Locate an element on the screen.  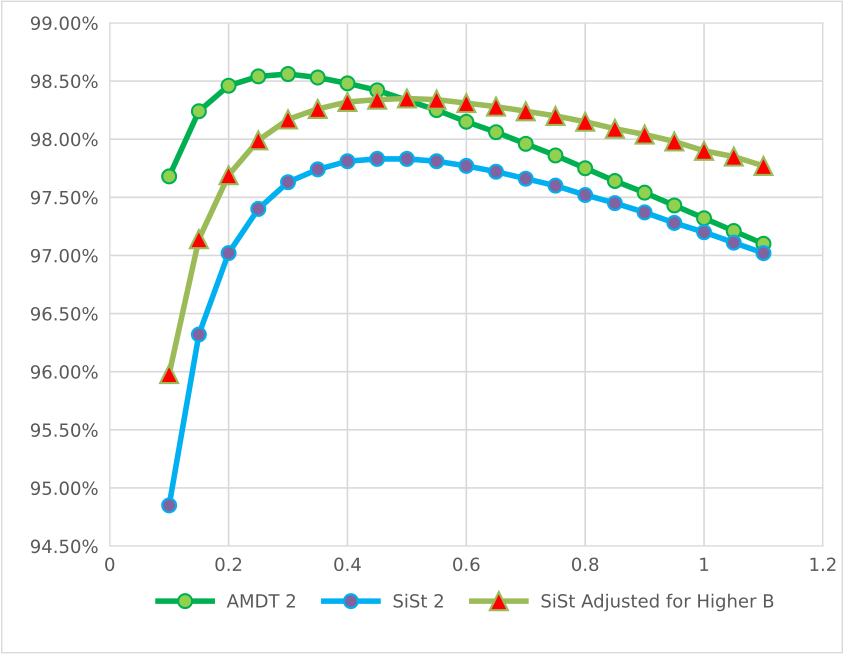
x-tick-label: 0.8 is located at coordinates (585, 565).